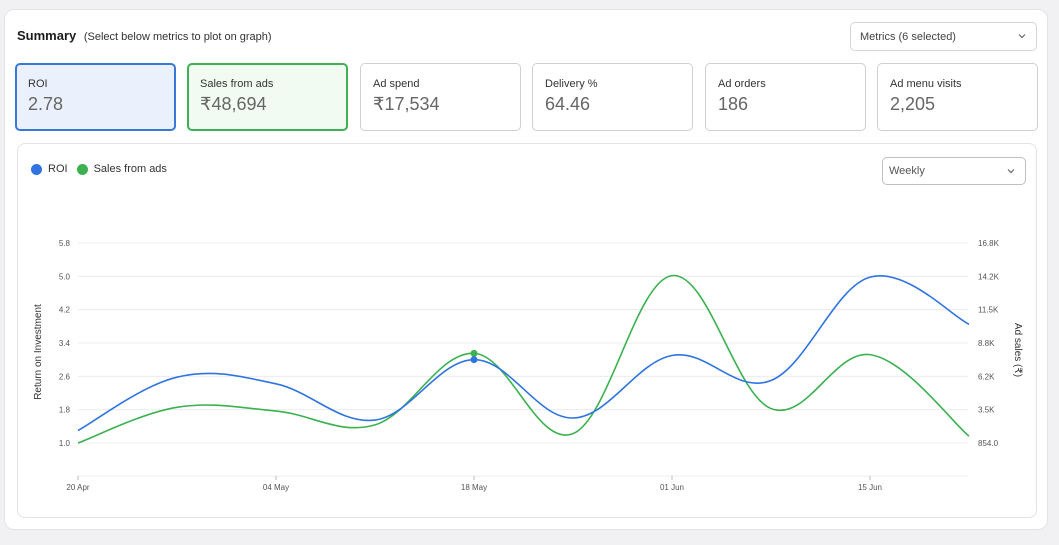 This screenshot has width=1059, height=545. Describe the element at coordinates (177, 37) in the screenshot. I see `page-subtitle: (Select below metrics to plot on graph)` at that location.